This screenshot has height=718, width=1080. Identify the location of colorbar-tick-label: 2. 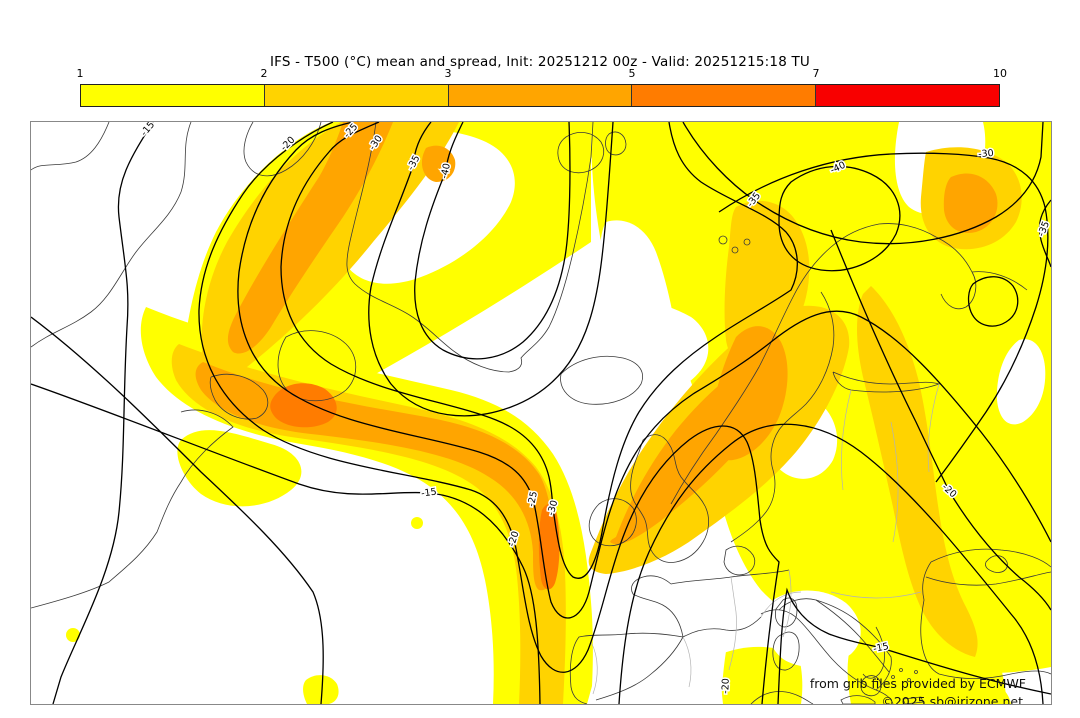
(264, 73).